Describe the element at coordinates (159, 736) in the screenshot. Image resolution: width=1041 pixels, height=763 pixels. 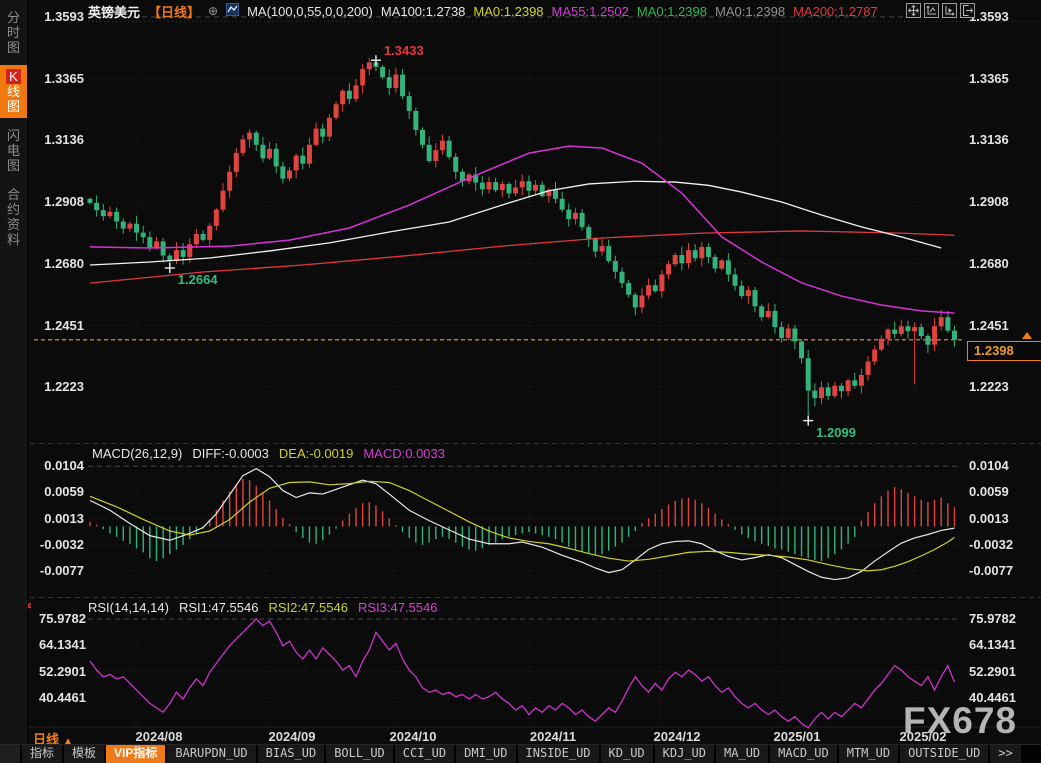
I see `x-axis-label: 2024/08` at that location.